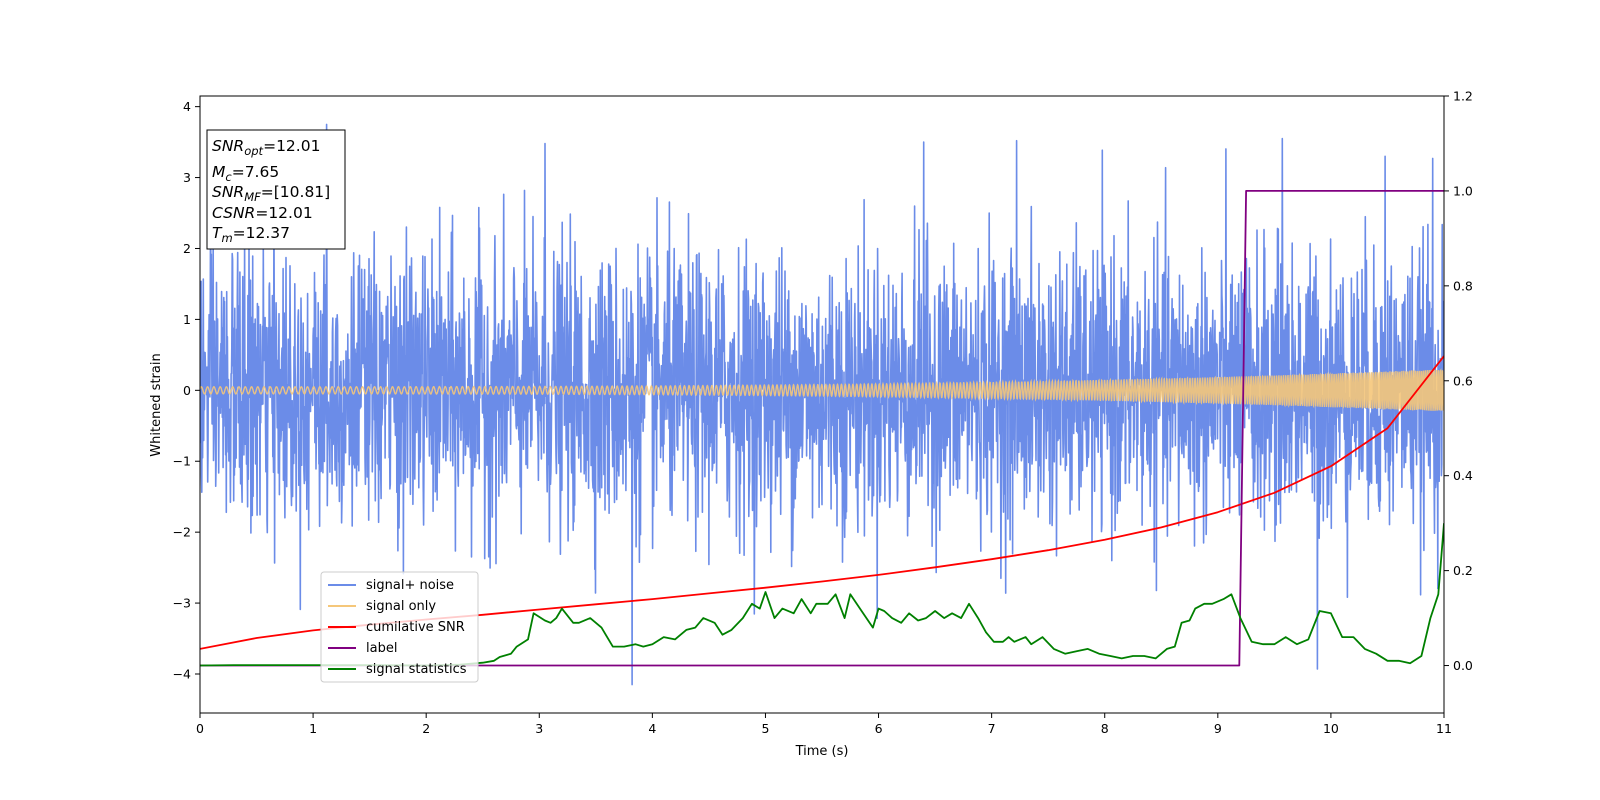  I want to click on x-tick-label: 7, so click(992, 728).